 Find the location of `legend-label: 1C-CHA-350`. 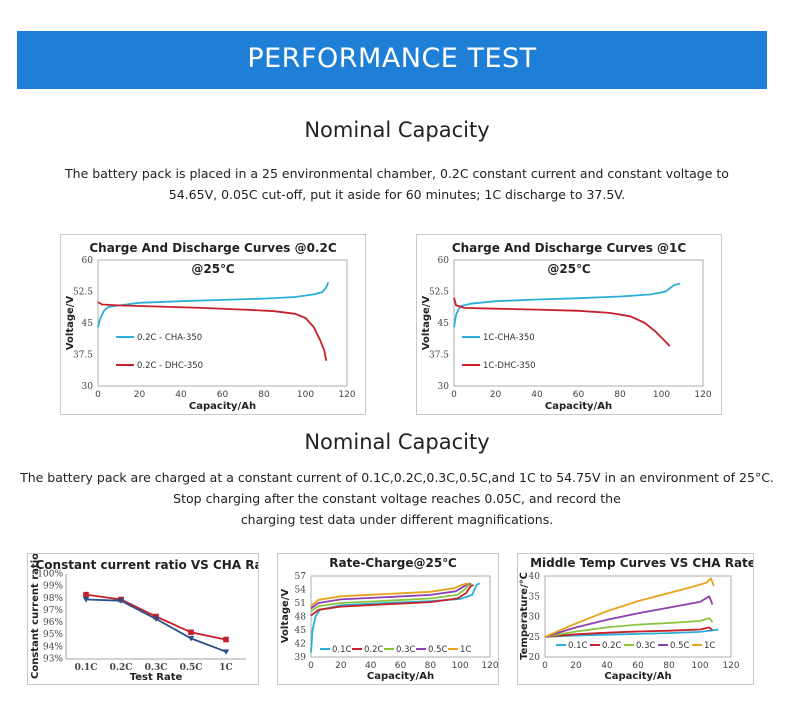

legend-label: 1C-CHA-350 is located at coordinates (509, 338).